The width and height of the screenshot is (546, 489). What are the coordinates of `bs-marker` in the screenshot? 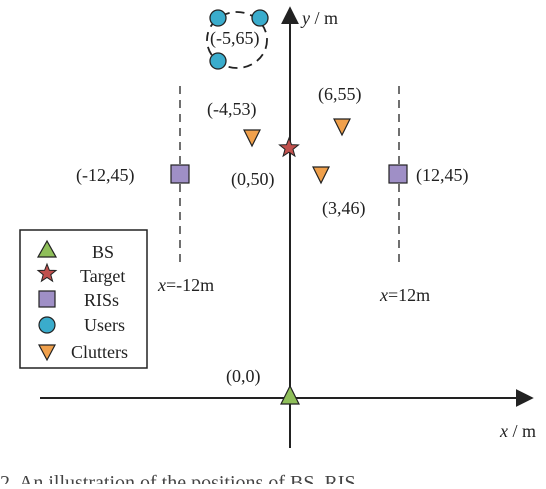 It's located at (290, 394).